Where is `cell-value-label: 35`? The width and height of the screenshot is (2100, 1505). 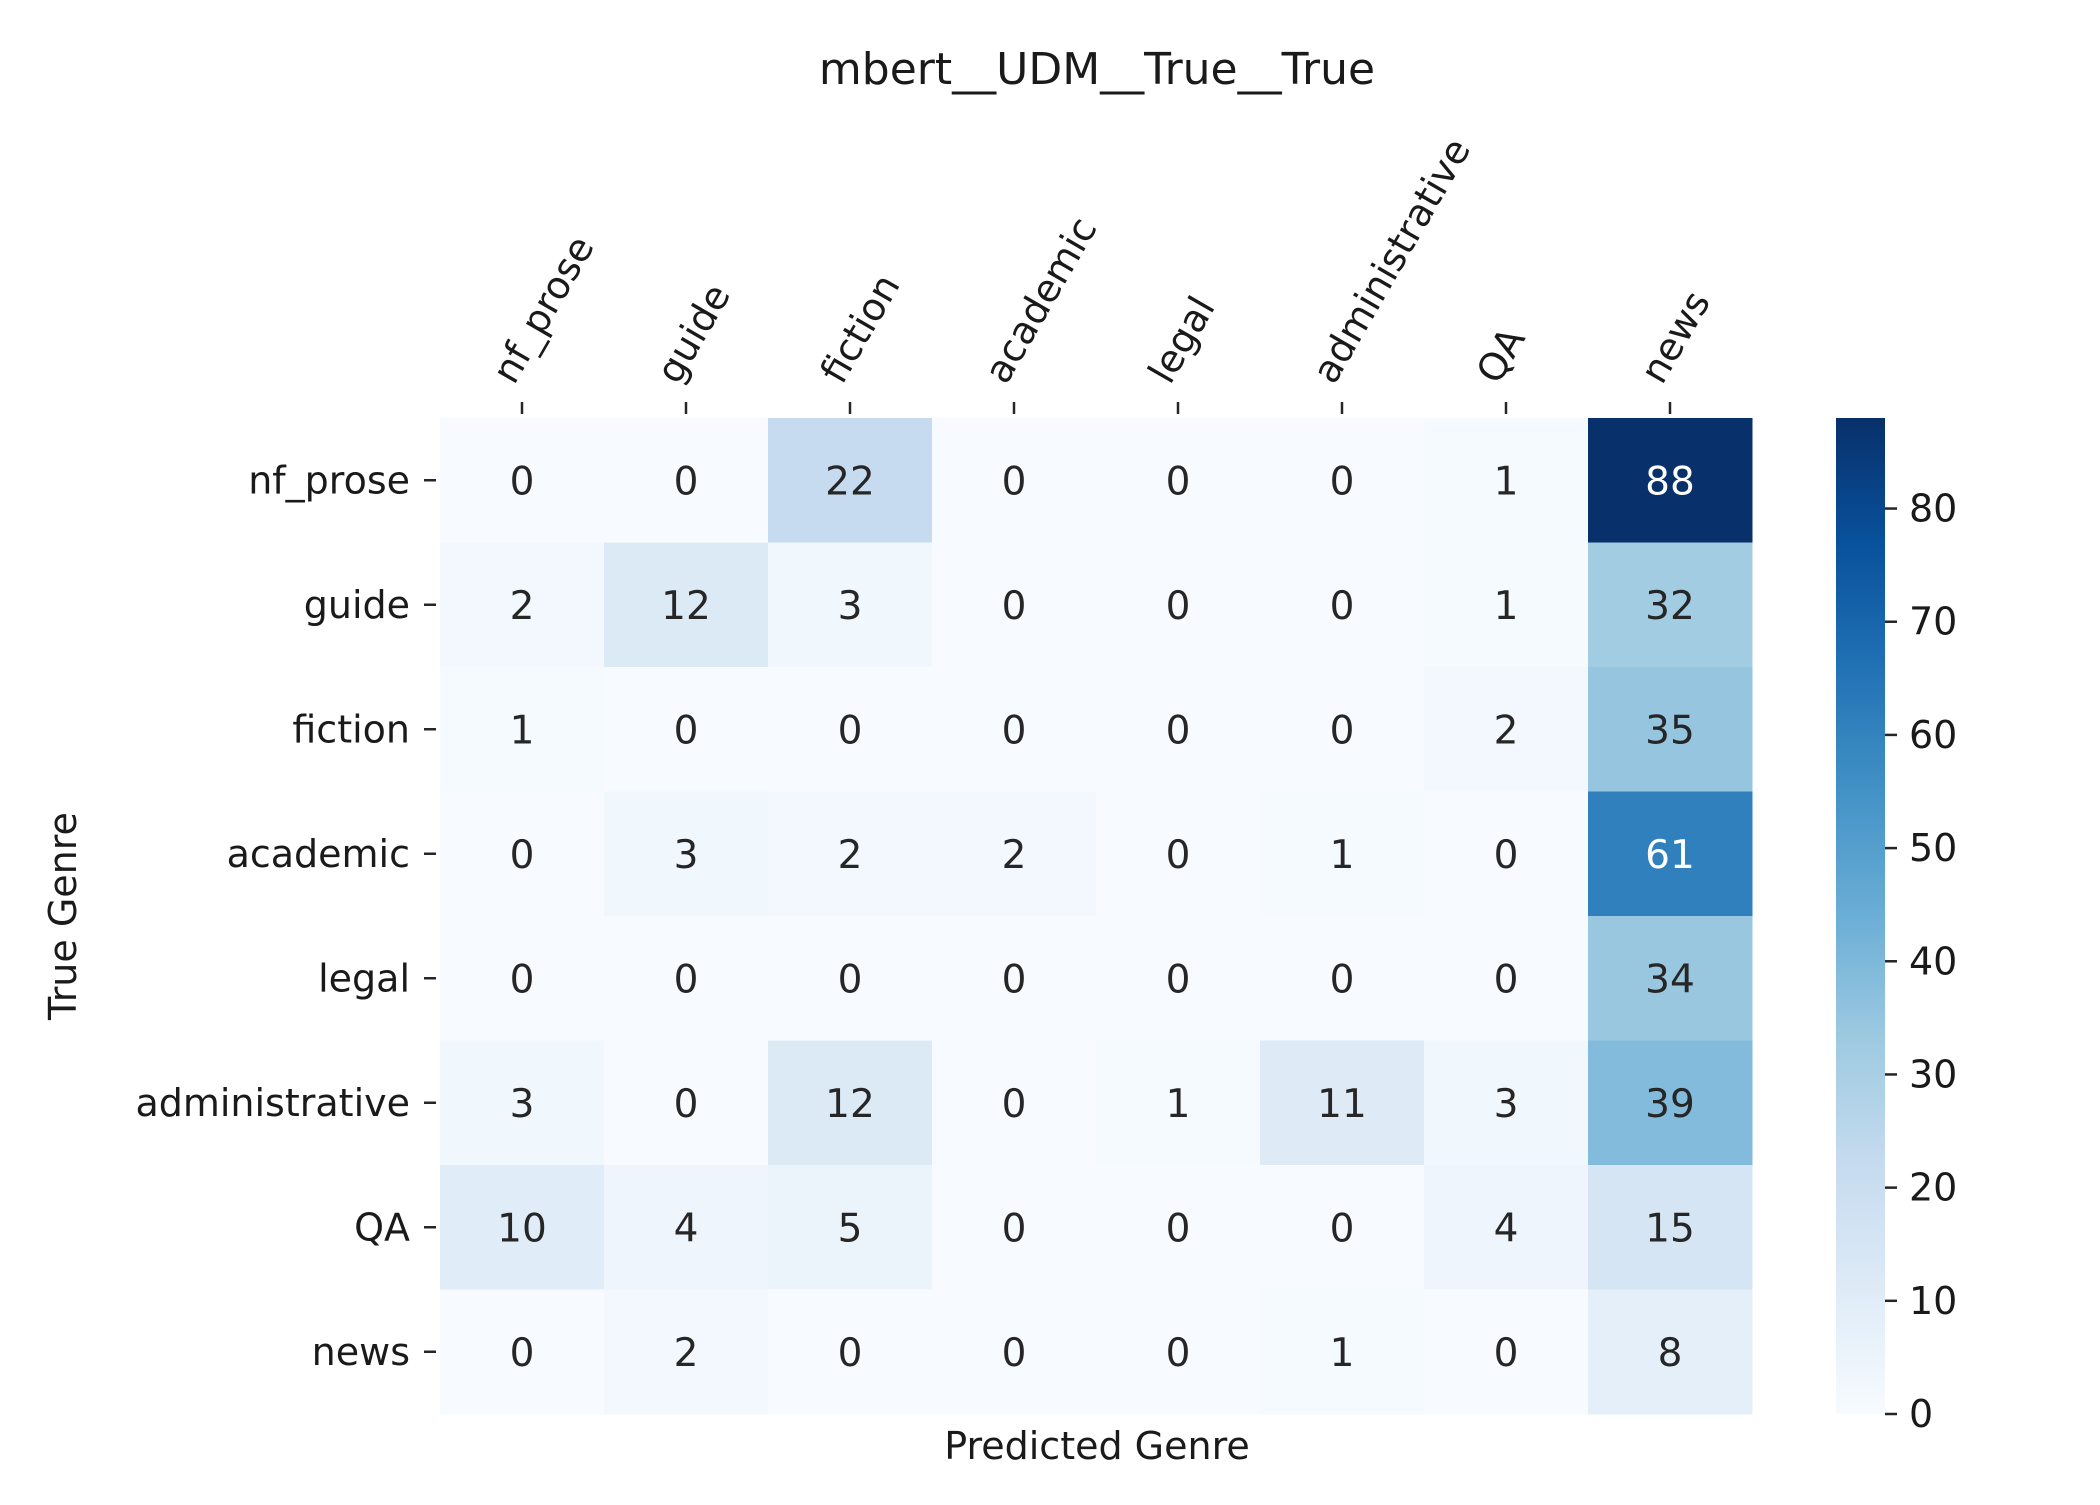
cell-value-label: 35 is located at coordinates (1670, 730).